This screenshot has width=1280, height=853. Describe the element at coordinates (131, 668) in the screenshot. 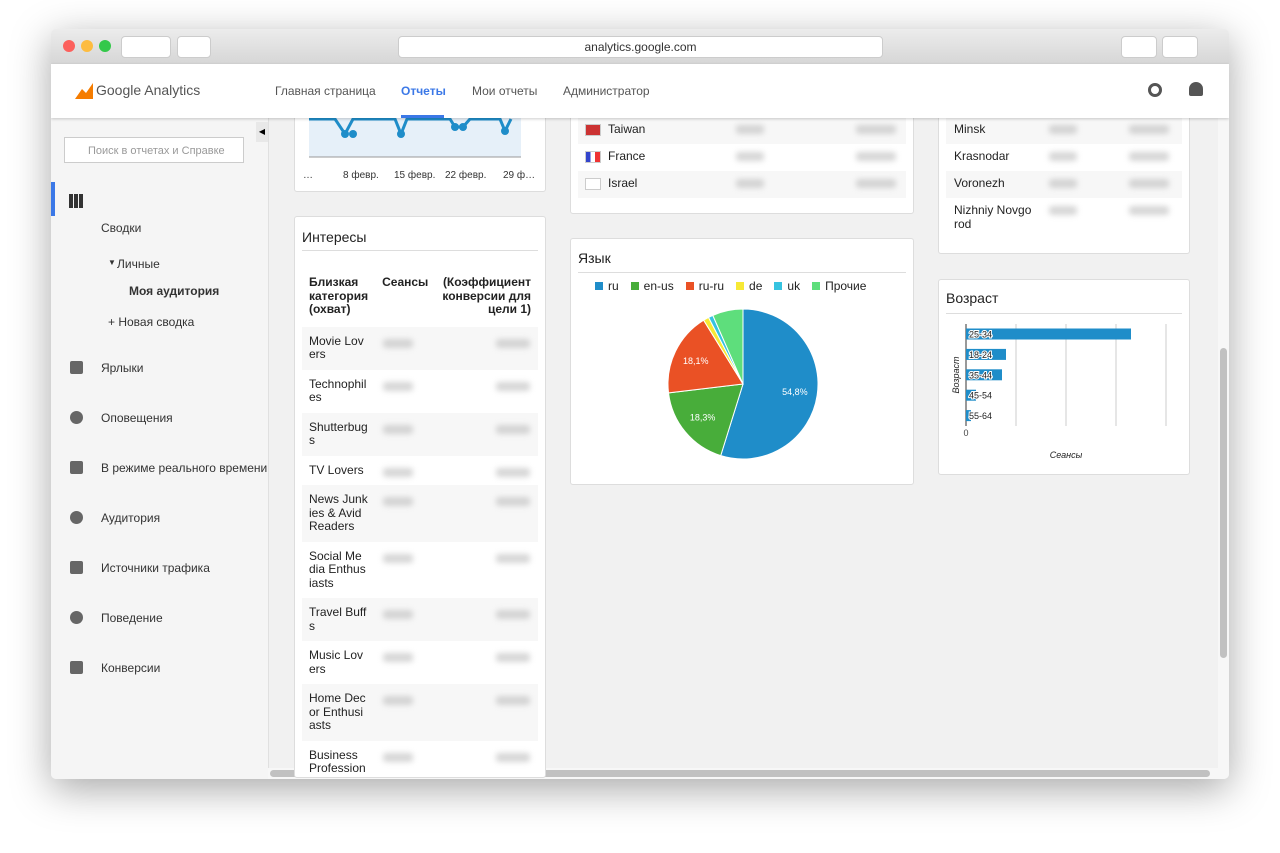

I see `sidebar-item: Конверсии` at that location.